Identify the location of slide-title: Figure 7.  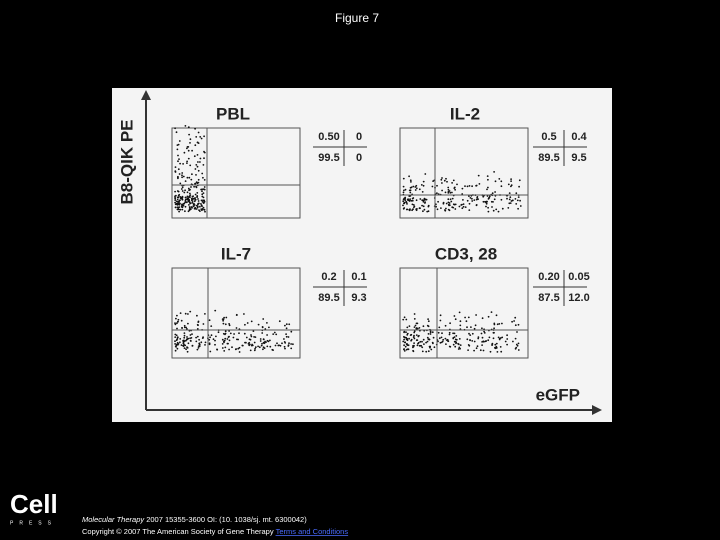
(357, 18).